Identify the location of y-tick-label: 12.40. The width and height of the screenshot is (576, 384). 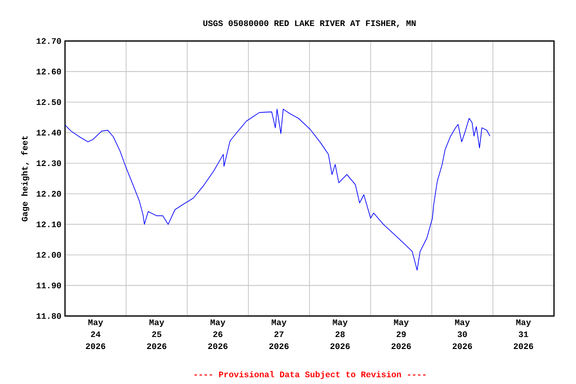
(48, 133).